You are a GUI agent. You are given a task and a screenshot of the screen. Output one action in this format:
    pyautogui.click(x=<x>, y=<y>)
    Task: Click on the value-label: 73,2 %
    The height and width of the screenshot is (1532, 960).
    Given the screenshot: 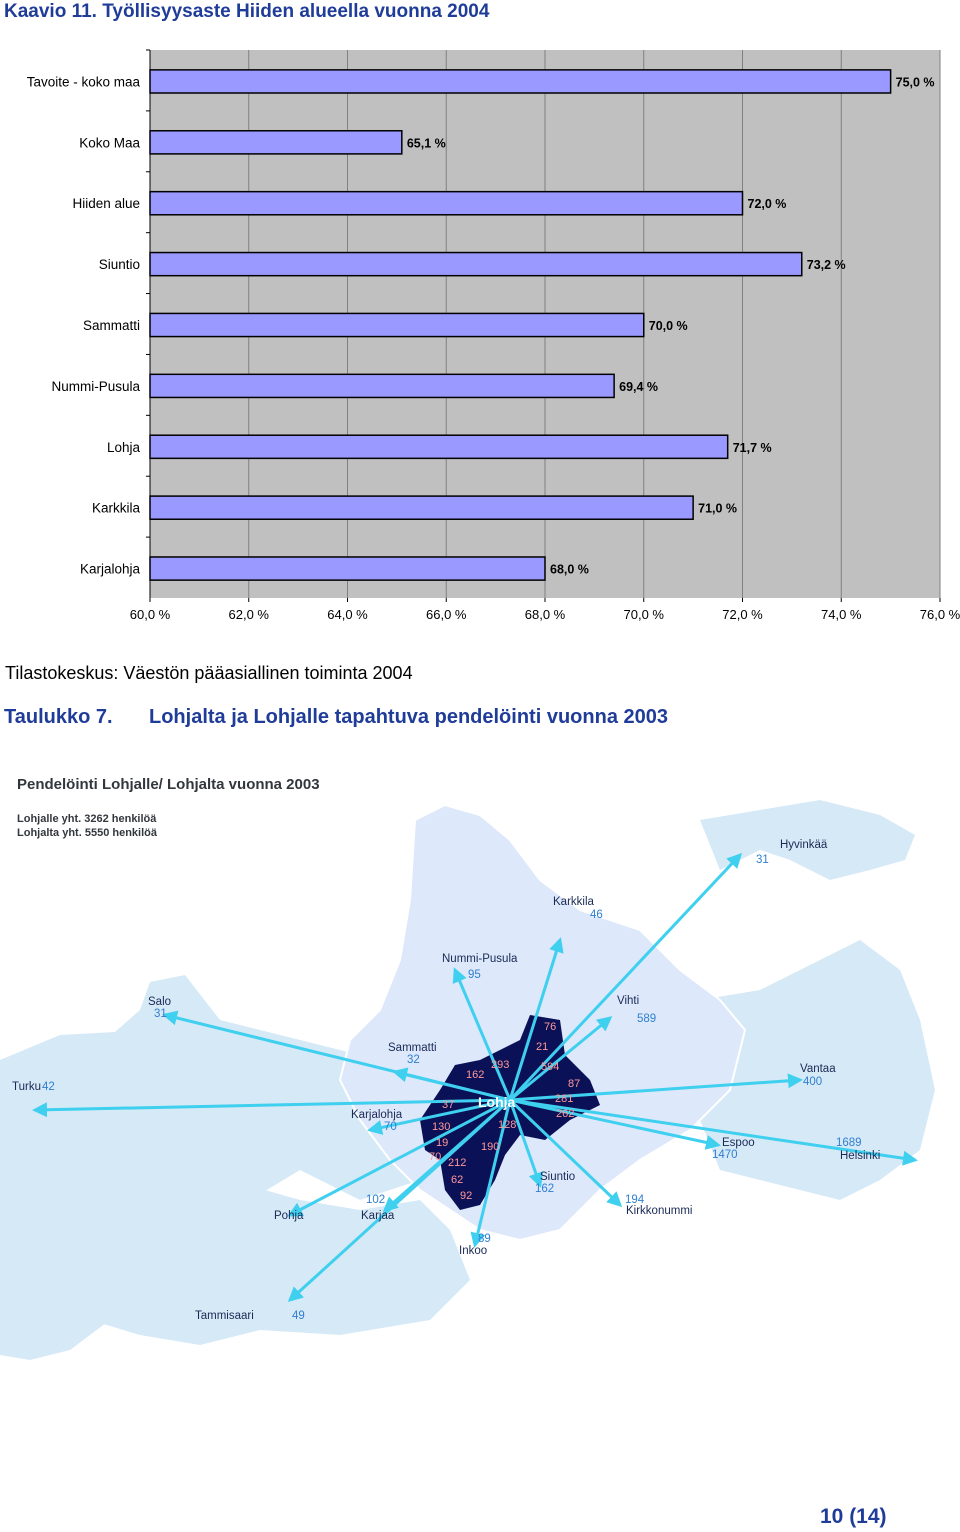 What is the action you would take?
    pyautogui.click(x=826, y=265)
    